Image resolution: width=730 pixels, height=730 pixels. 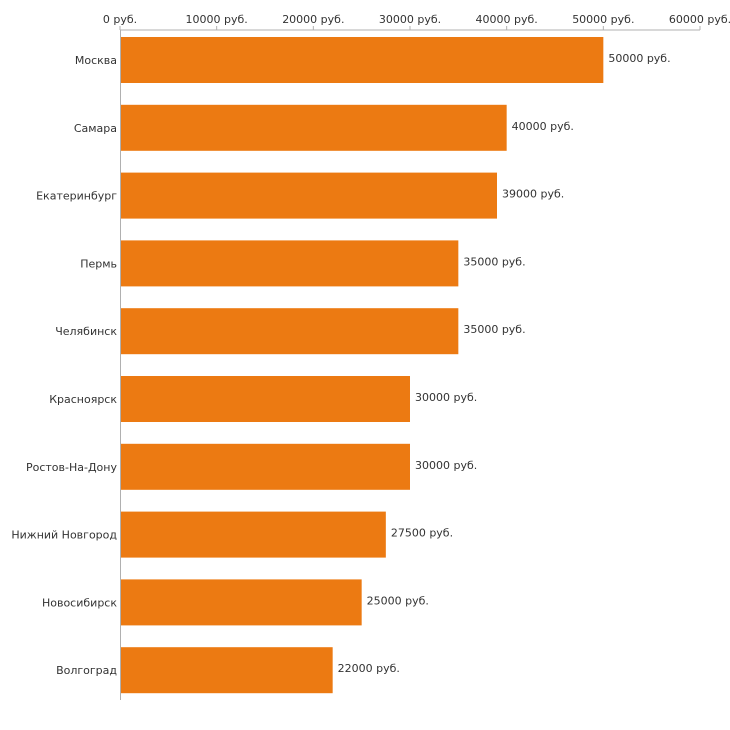 I want to click on category-label: Москва, so click(x=96, y=60).